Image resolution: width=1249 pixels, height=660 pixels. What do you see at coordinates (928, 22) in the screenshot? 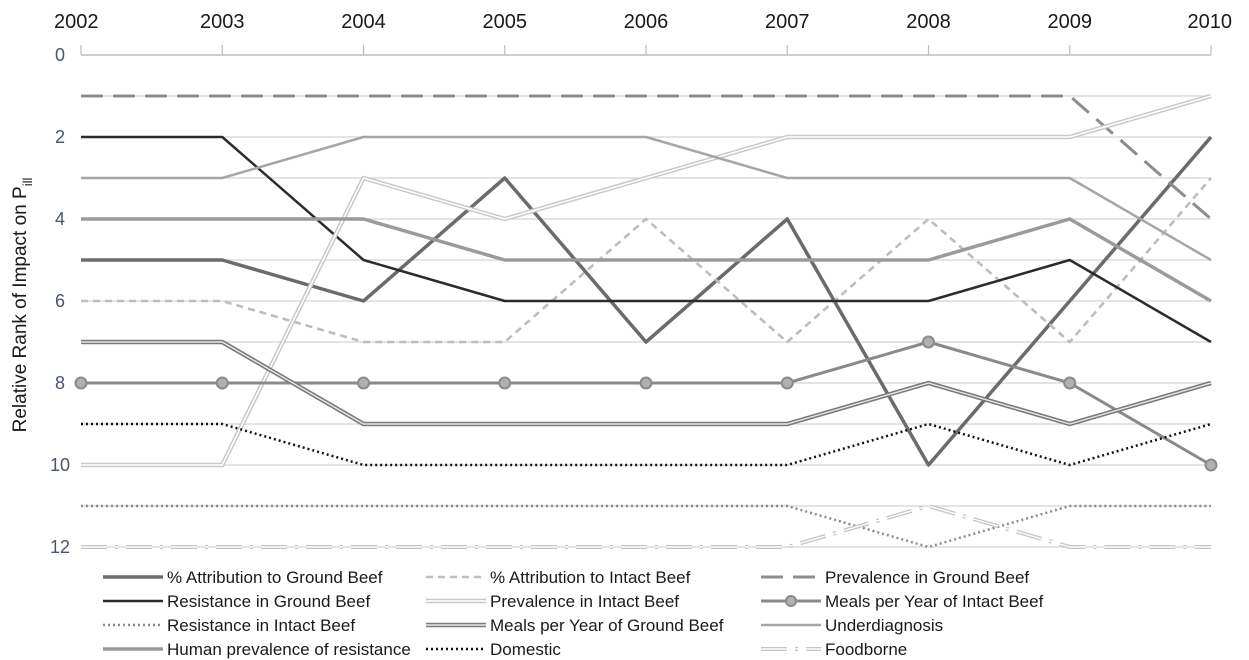
I see `x-tick-label: 2008` at bounding box center [928, 22].